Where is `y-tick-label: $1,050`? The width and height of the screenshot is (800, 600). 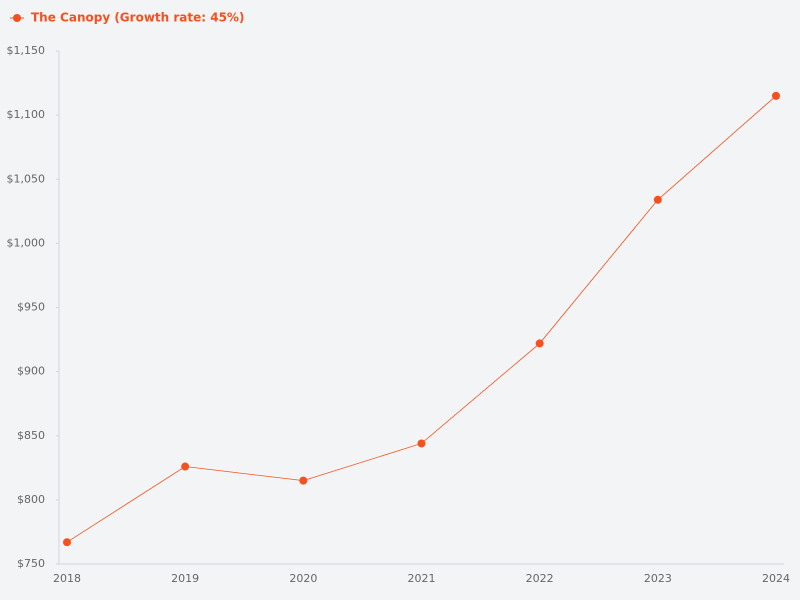
y-tick-label: $1,050 is located at coordinates (26, 178).